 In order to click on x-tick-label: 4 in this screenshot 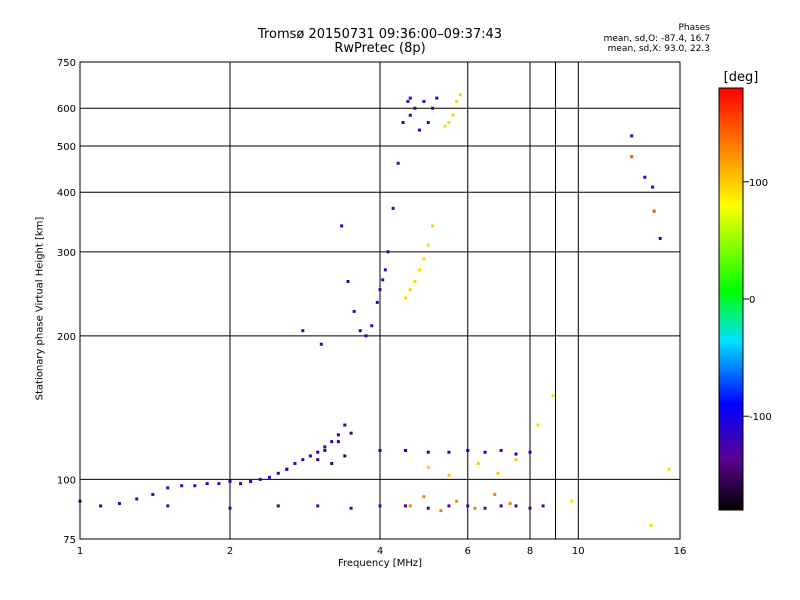, I will do `click(380, 551)`.